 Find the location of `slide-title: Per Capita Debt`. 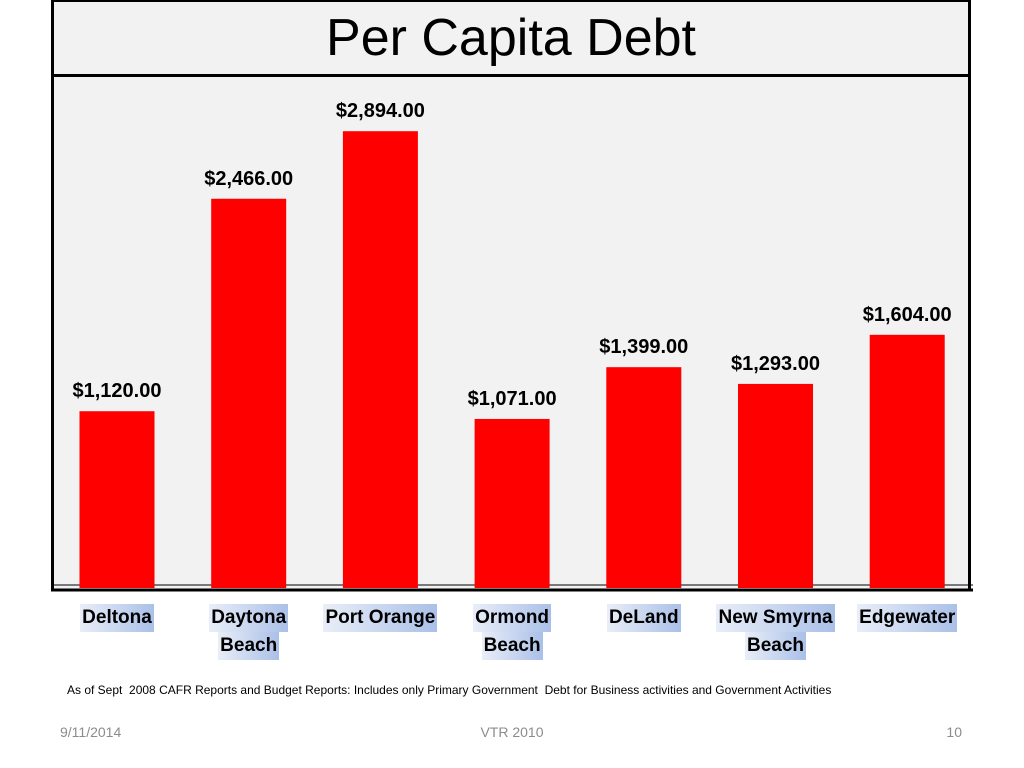

slide-title: Per Capita Debt is located at coordinates (511, 38).